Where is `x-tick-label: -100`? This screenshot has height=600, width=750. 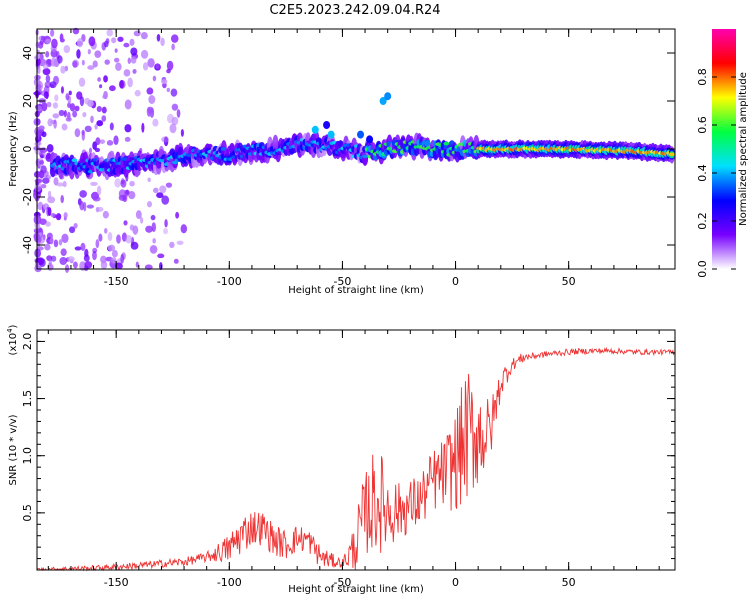
x-tick-label: -100 is located at coordinates (229, 582).